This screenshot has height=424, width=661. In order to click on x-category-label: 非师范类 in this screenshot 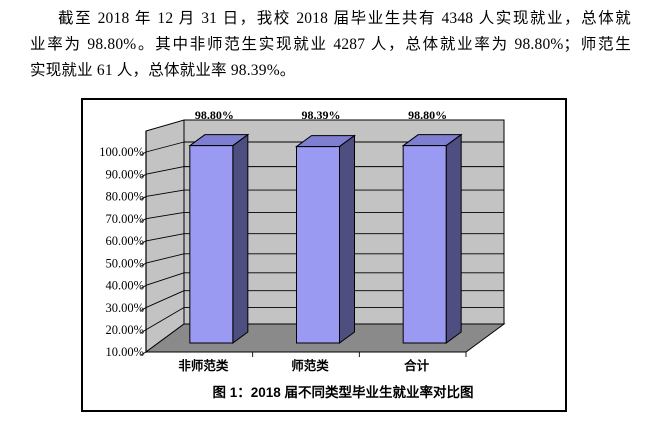, I will do `click(203, 365)`.